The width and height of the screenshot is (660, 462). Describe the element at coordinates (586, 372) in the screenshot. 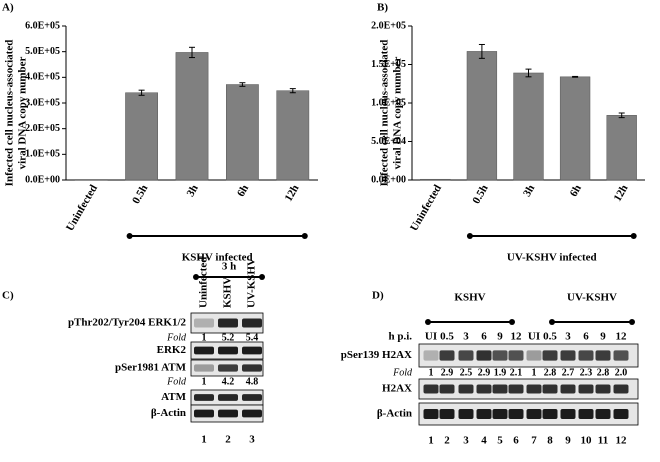

I see `fold-value: 2.3` at that location.